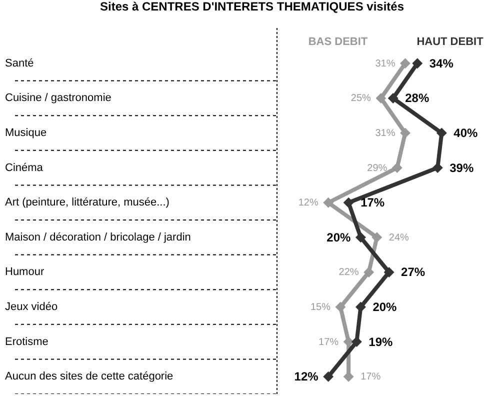 The height and width of the screenshot is (396, 504). I want to click on y-tick-label: Cuisine / gastronomie, so click(58, 98).